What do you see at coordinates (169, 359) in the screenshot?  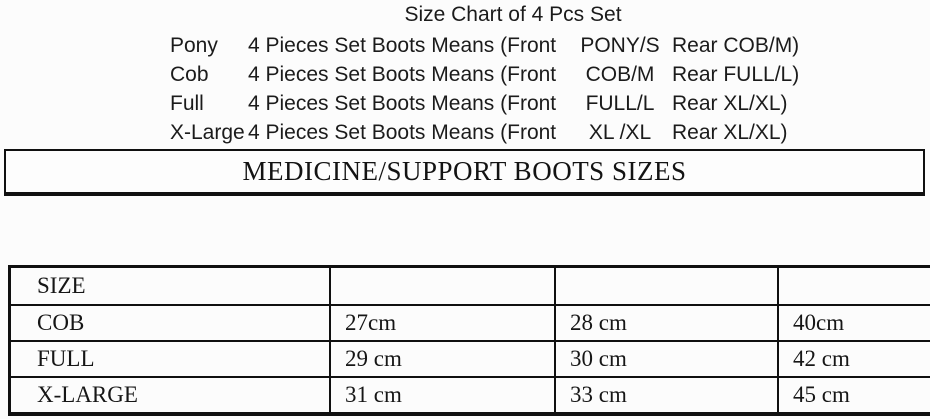 I see `size-name-cell: FULL` at bounding box center [169, 359].